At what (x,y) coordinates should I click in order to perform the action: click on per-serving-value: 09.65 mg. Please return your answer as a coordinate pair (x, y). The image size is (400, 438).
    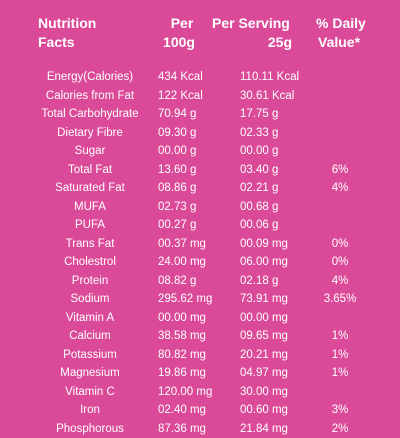
    Looking at the image, I should click on (264, 336).